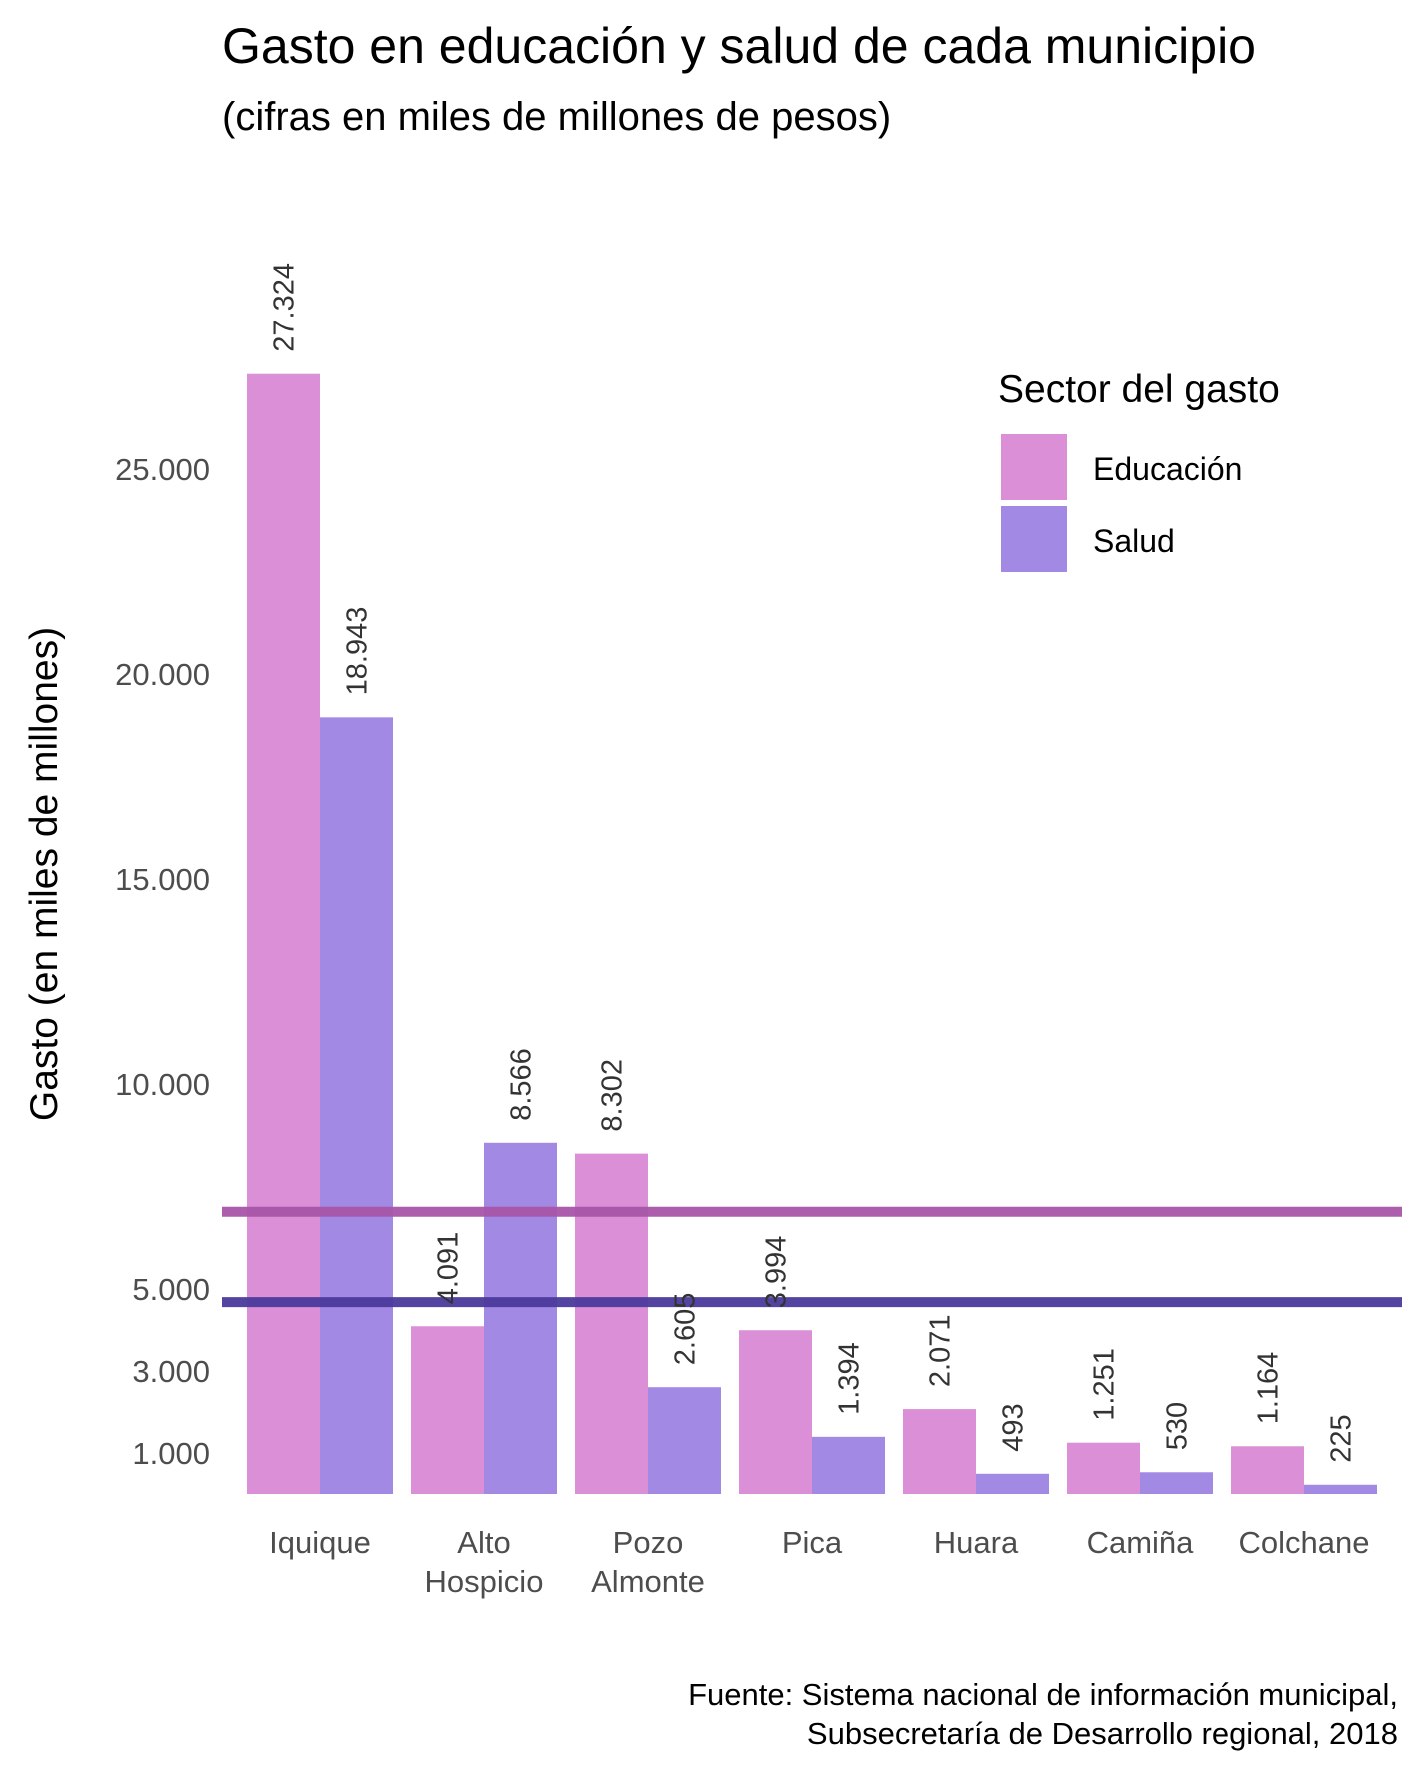 The height and width of the screenshot is (1771, 1417). Describe the element at coordinates (1105, 1384) in the screenshot. I see `value-label-educacion: 1.251` at that location.